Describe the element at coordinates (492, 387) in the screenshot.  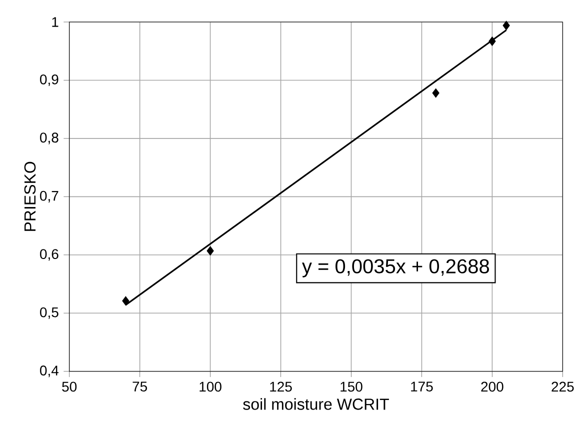
I see `x-tick-label: 200` at that location.